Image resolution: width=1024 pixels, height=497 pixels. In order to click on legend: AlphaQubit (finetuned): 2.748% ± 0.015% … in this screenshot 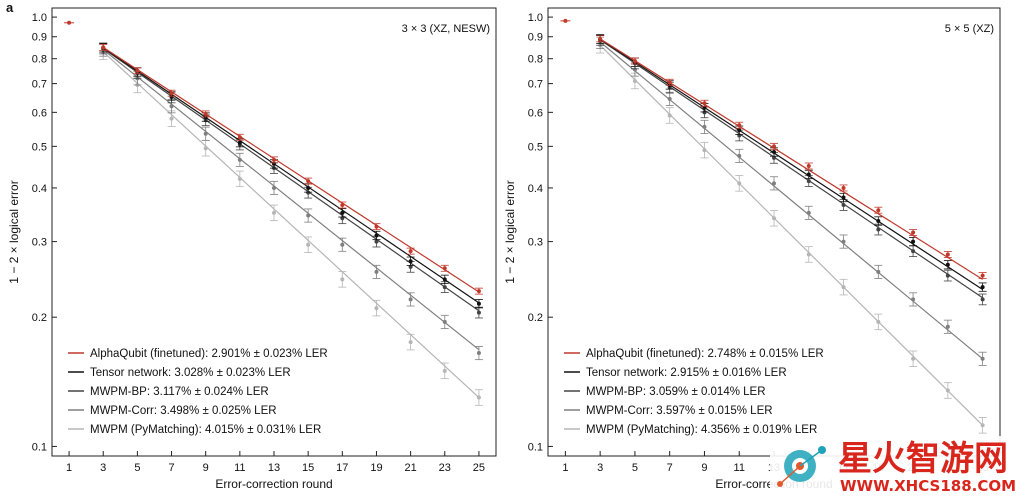, I will do `click(694, 392)`.